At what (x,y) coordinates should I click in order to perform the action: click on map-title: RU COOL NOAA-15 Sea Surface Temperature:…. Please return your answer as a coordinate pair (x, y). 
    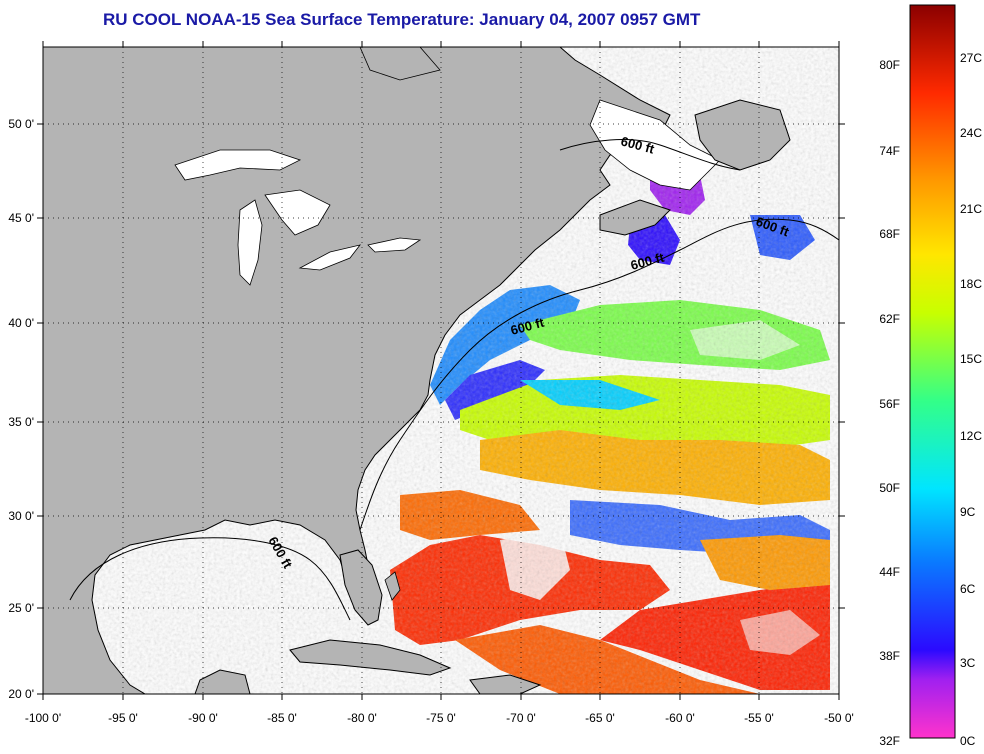
    Looking at the image, I should click on (402, 19).